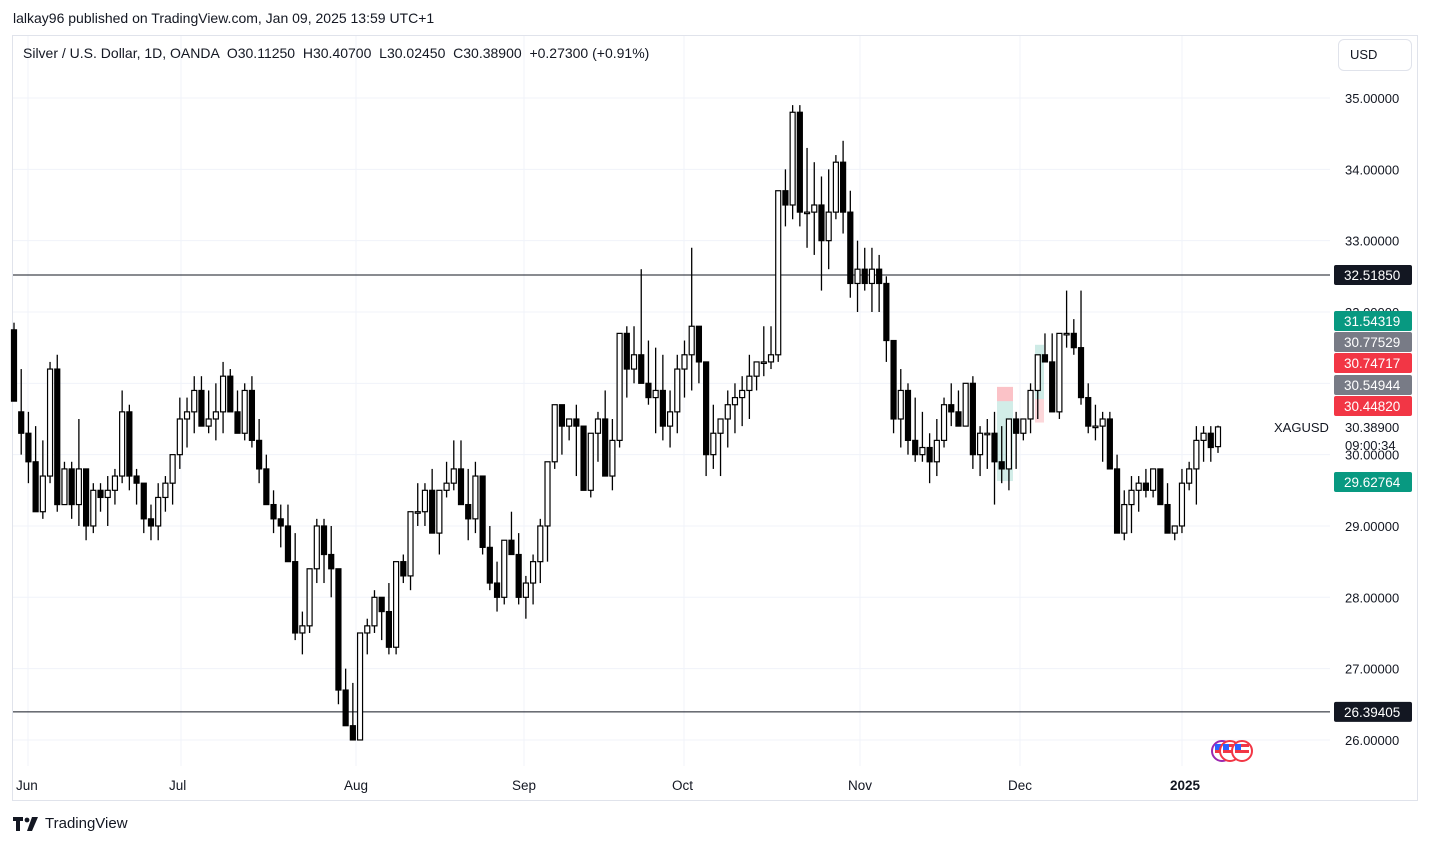 This screenshot has height=846, width=1431. Describe the element at coordinates (524, 785) in the screenshot. I see `x-axis-tick: Sep` at that location.